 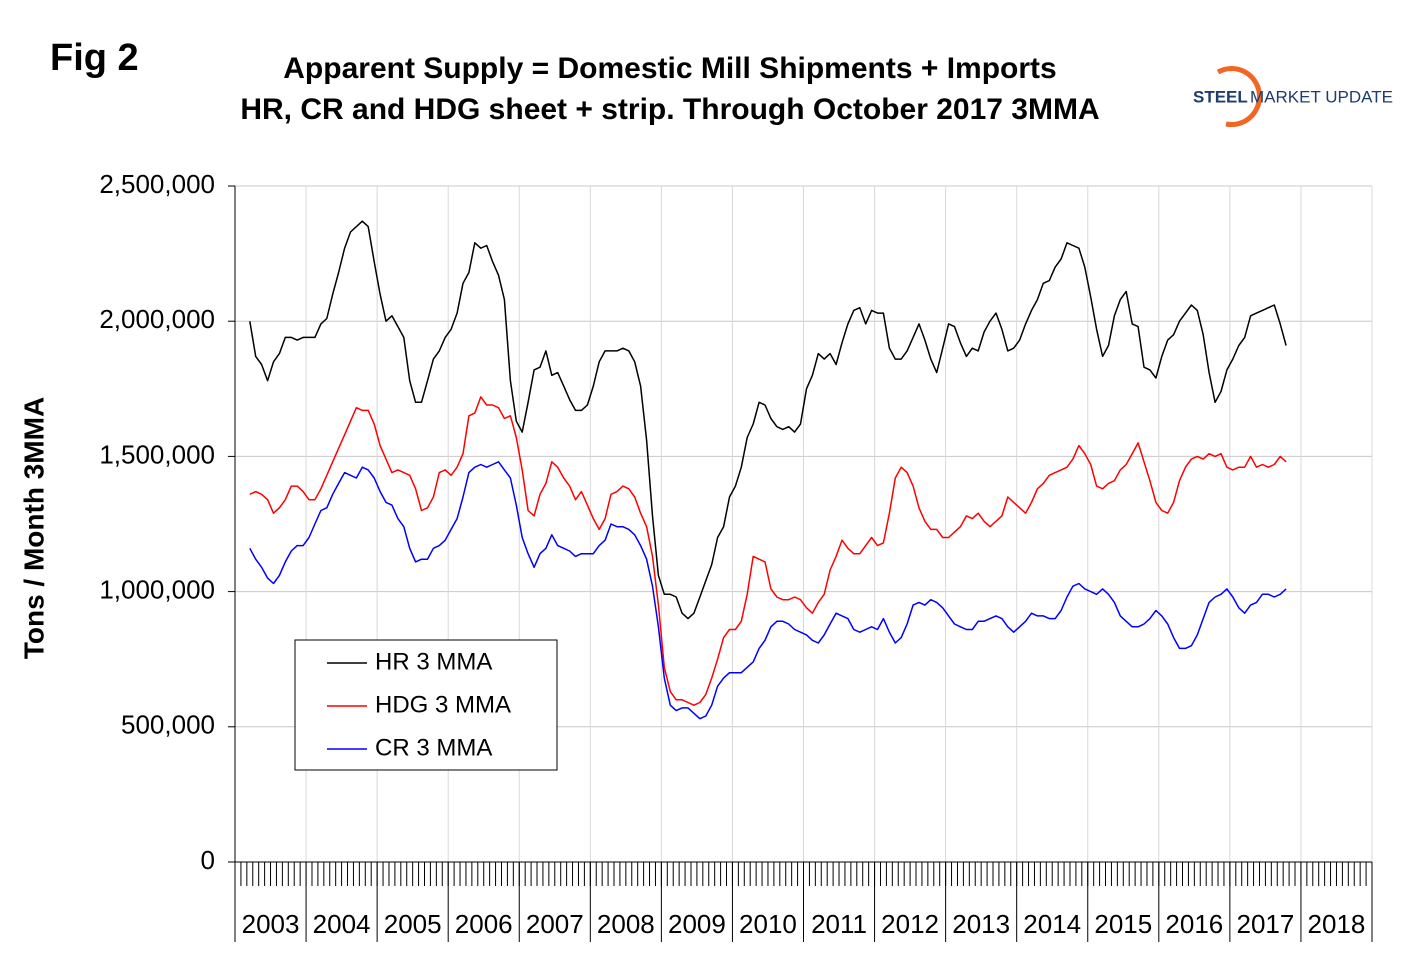 I want to click on y-tick-label: 1,000,000, so click(x=157, y=589).